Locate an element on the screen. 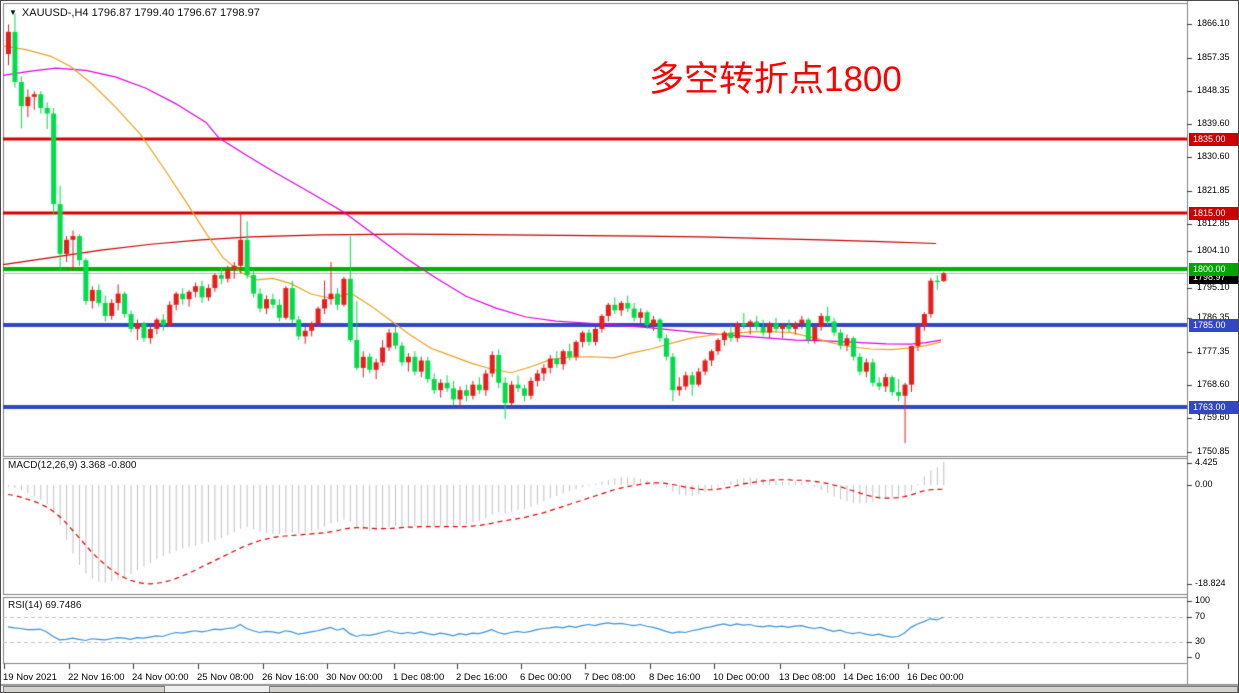 This screenshot has height=693, width=1239. time-tick-label: 22 Nov 16:00 is located at coordinates (96, 677).